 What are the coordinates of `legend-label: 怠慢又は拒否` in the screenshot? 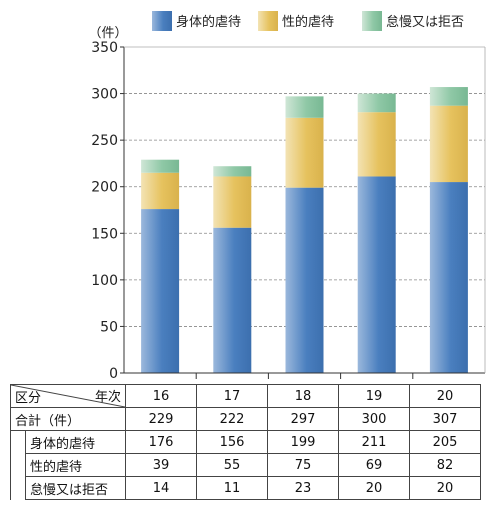 It's located at (425, 22).